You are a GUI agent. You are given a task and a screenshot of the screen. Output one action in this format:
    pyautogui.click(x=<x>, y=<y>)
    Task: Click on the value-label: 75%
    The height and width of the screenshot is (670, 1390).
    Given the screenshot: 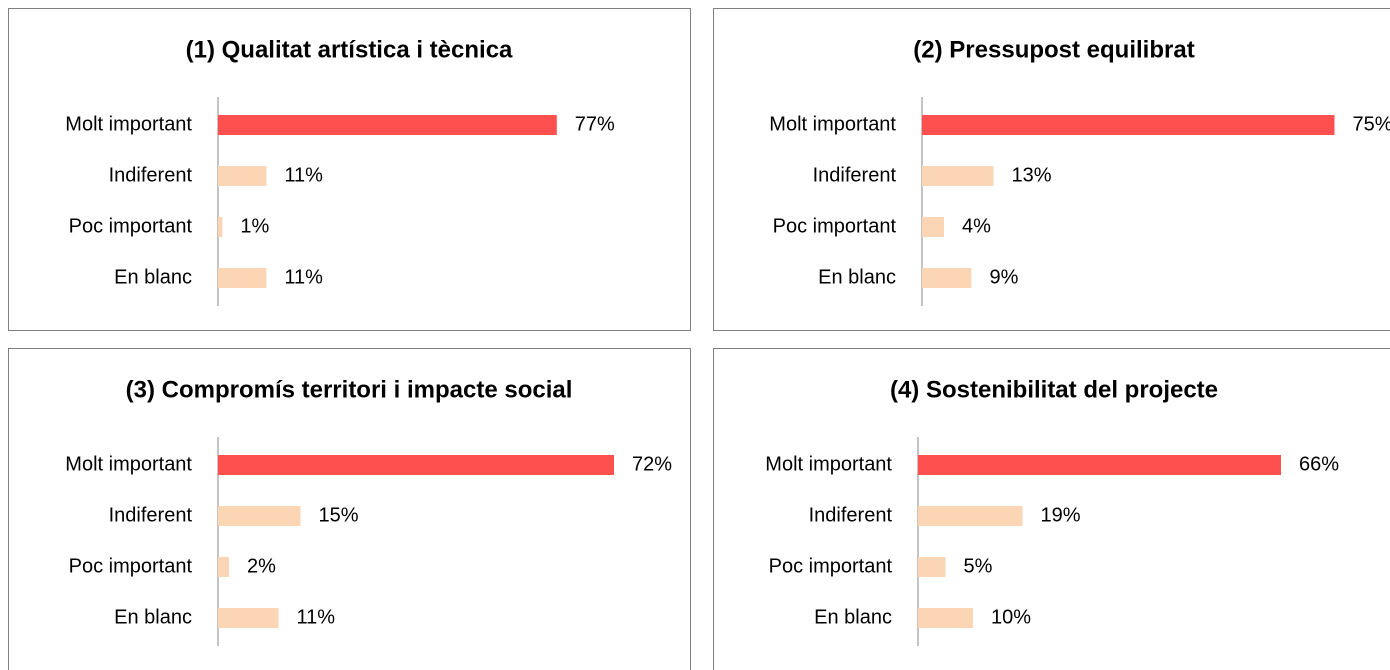 What is the action you would take?
    pyautogui.click(x=1371, y=124)
    